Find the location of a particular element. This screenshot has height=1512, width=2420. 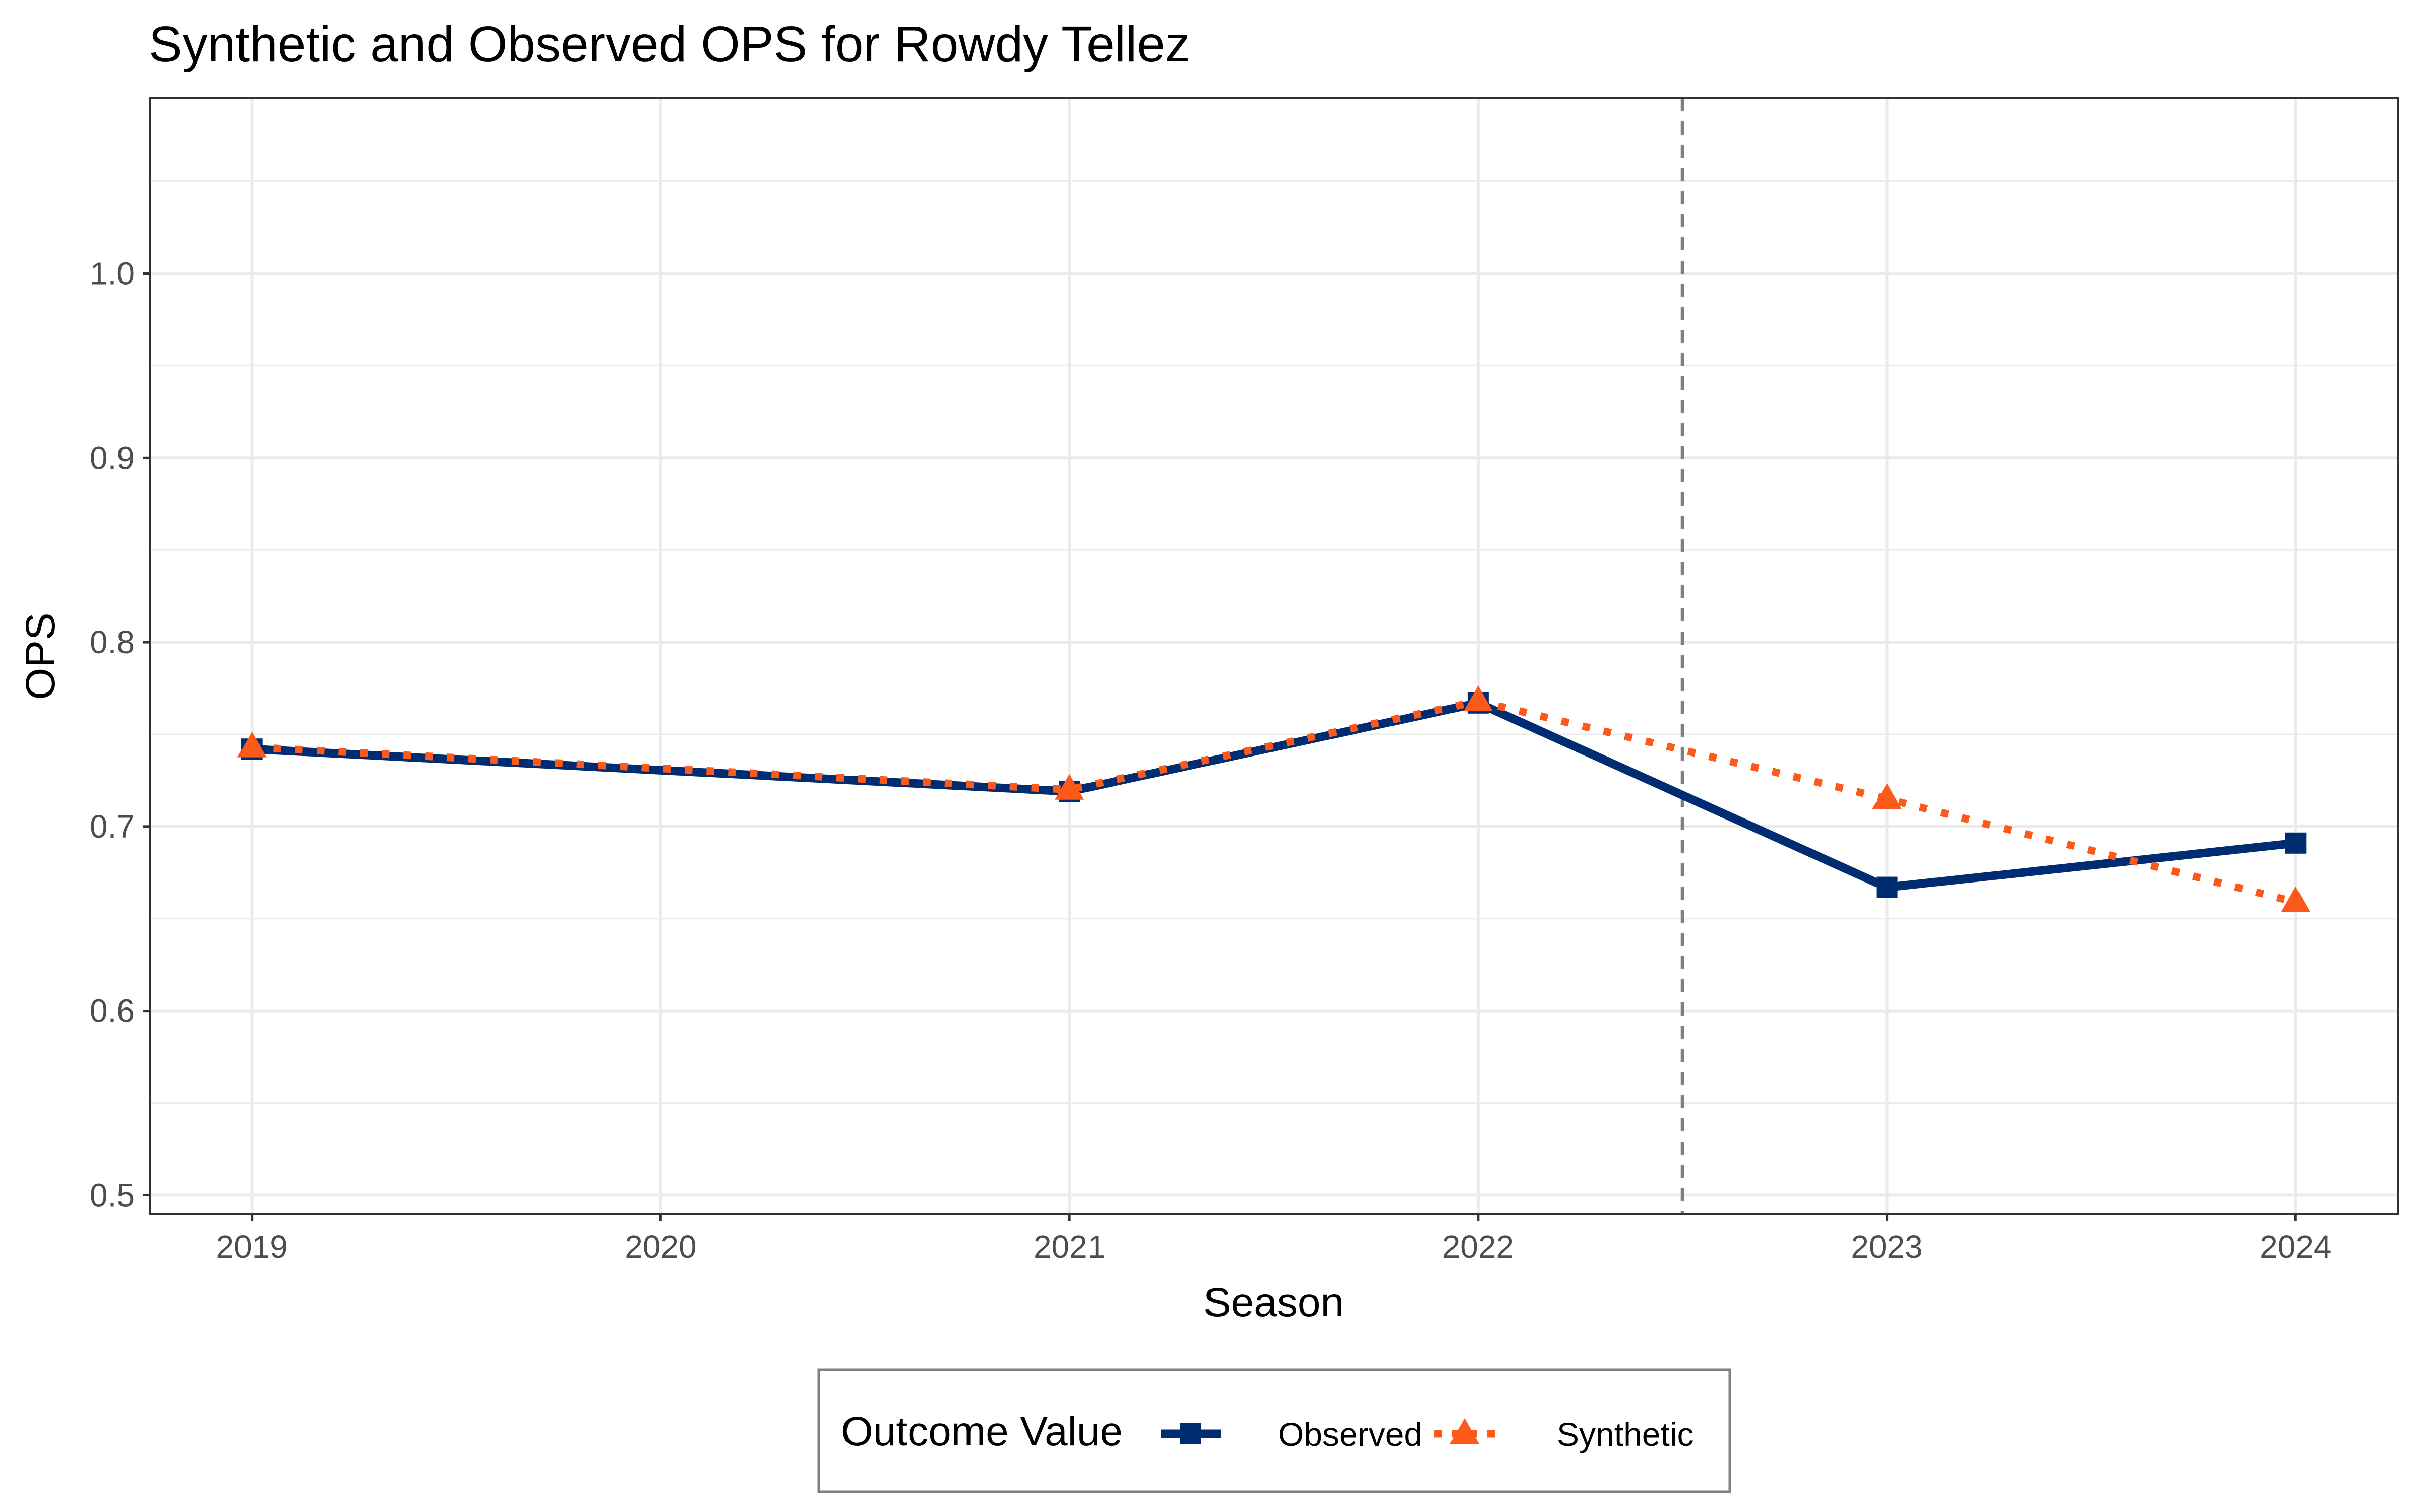

legend: Outcome Value Observed Synthetic is located at coordinates (1274, 1431).